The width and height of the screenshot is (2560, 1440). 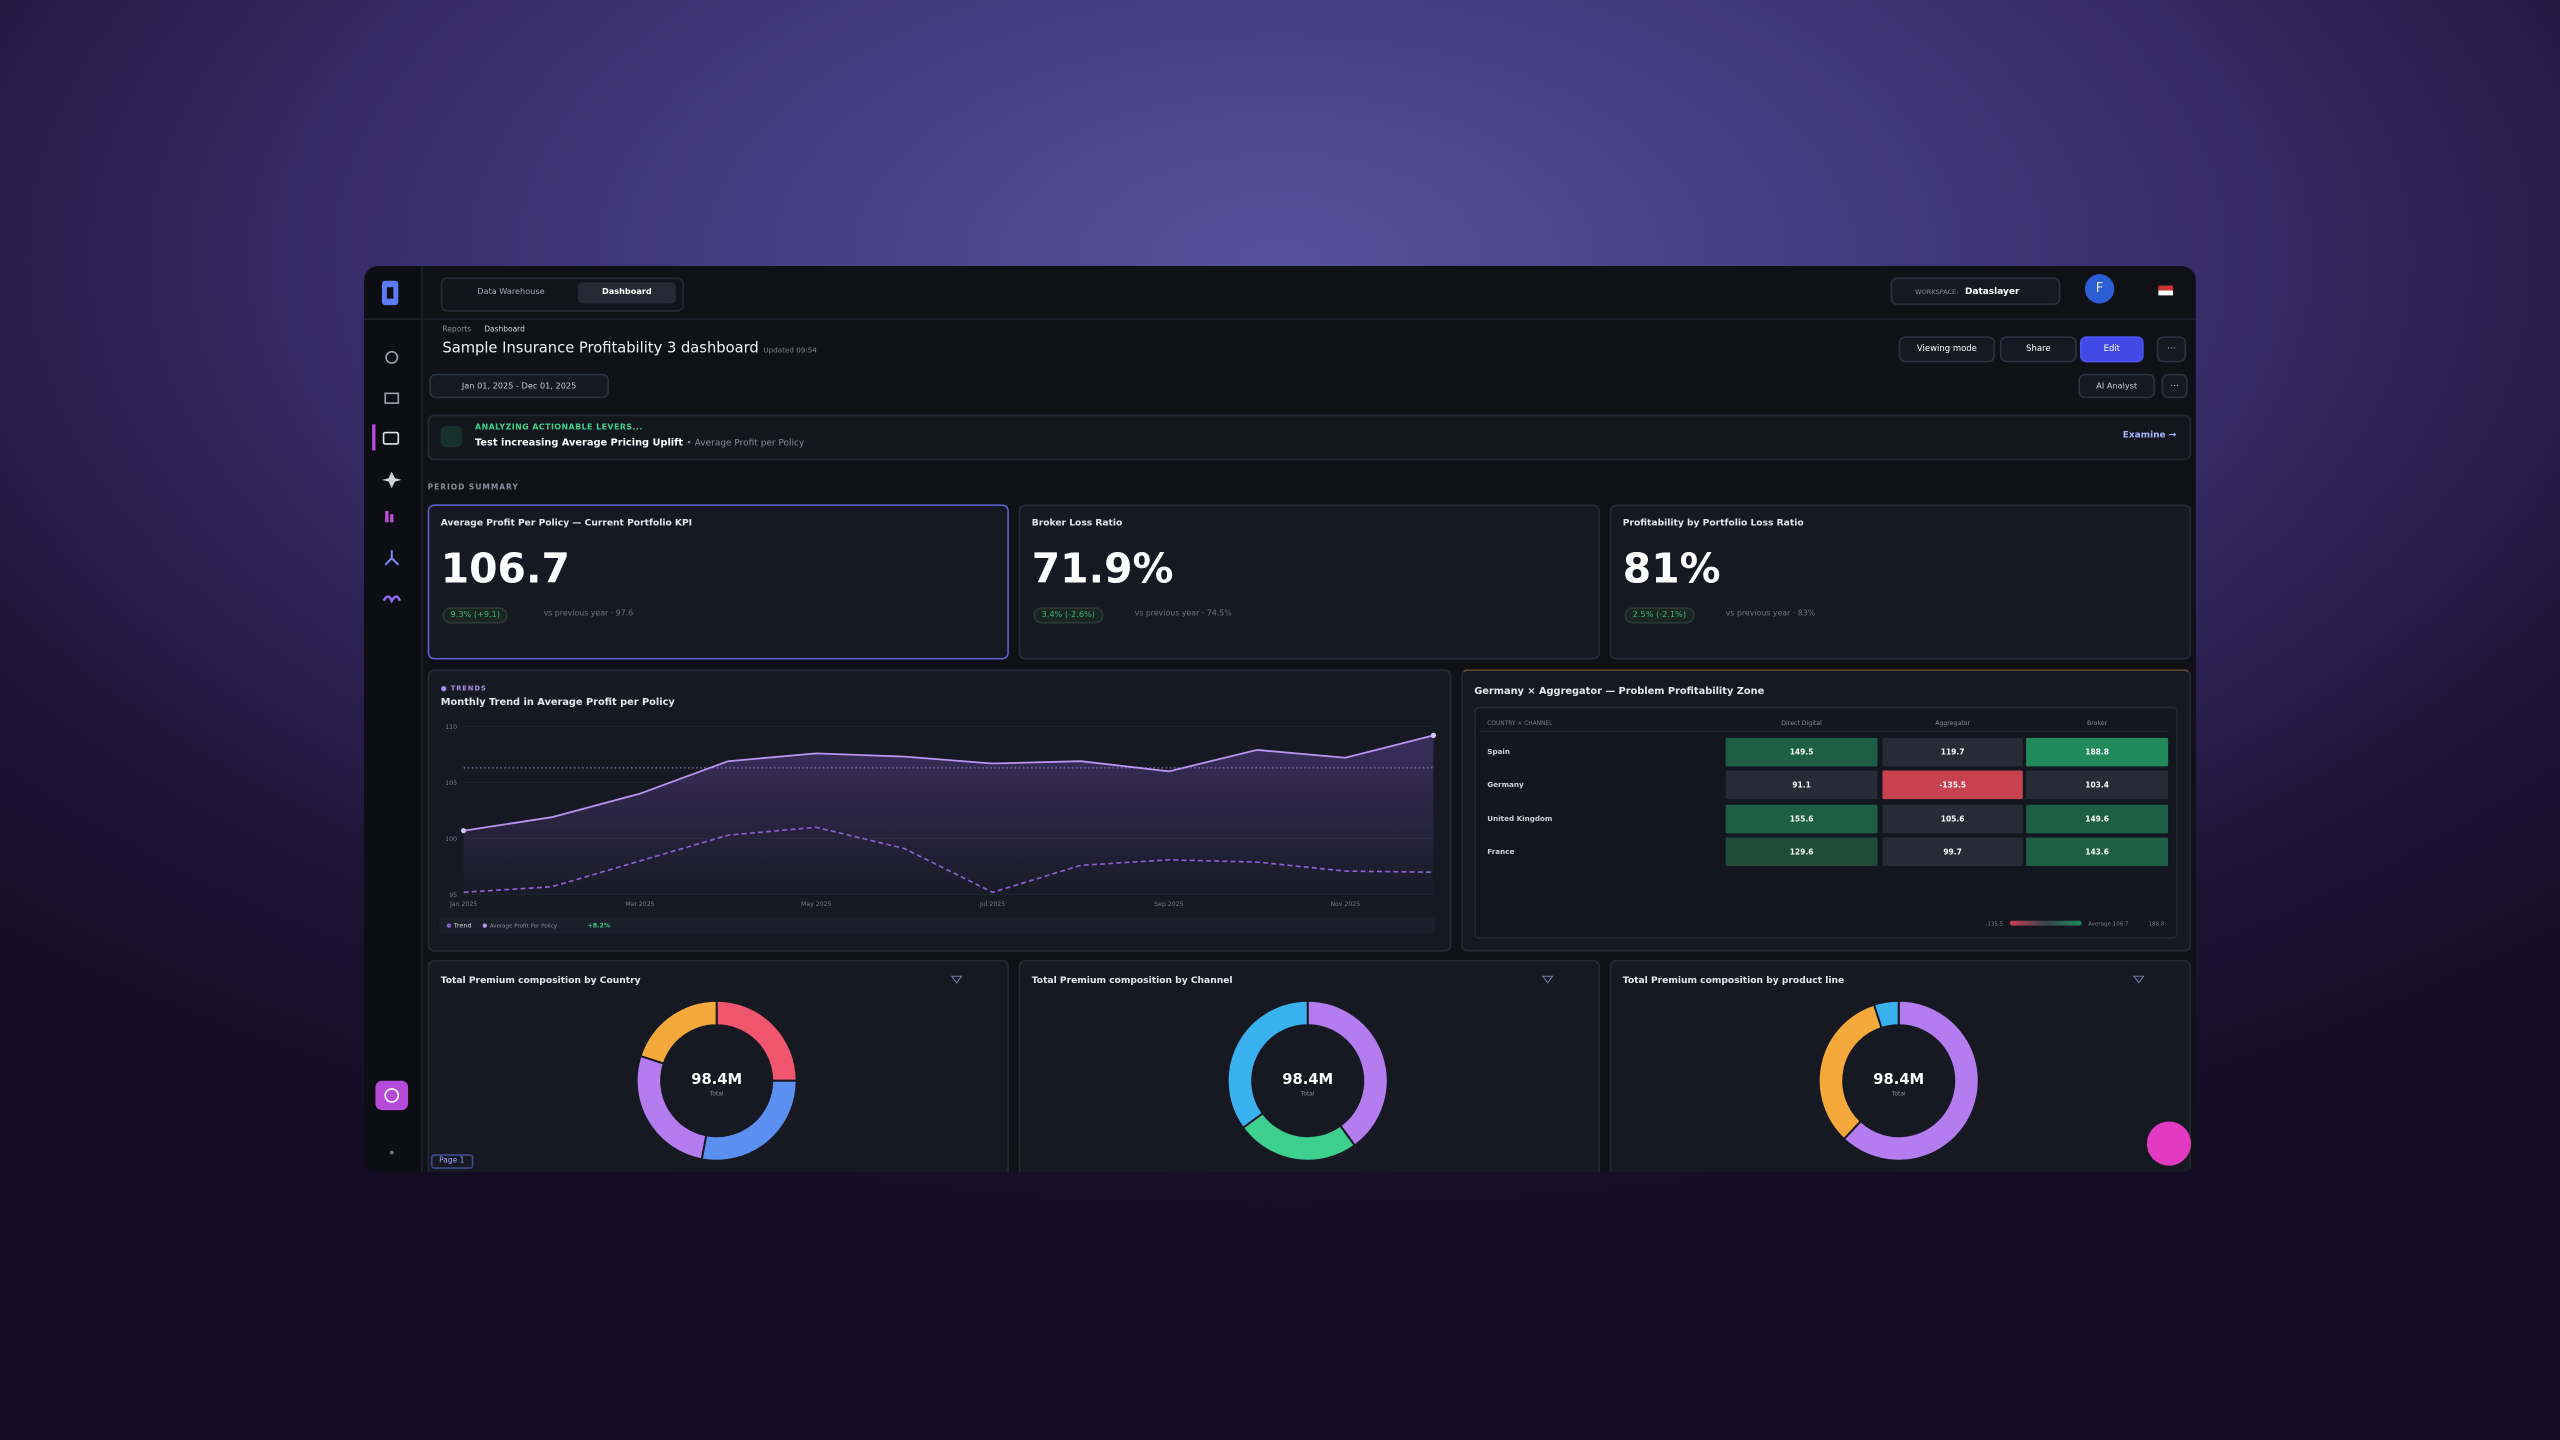 I want to click on section-label: PERIOD SUMMARY, so click(x=473, y=488).